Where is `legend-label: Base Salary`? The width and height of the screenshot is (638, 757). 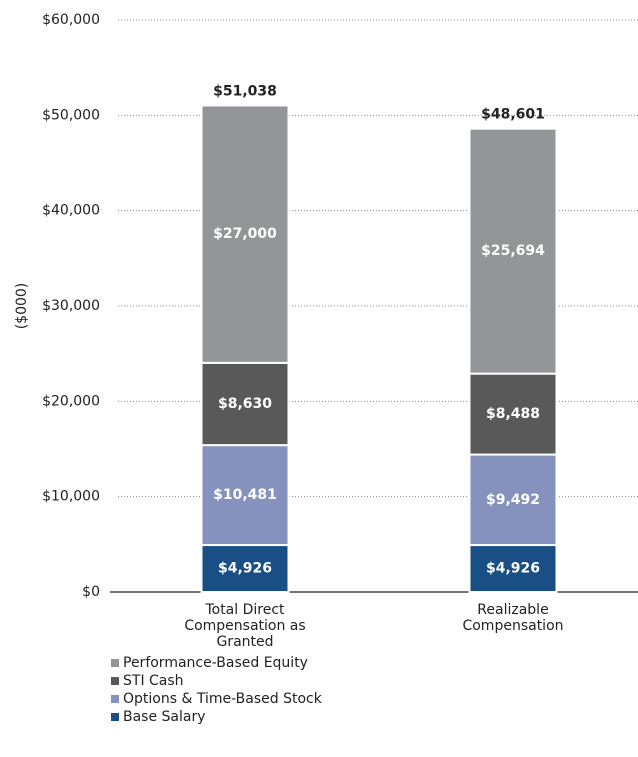
legend-label: Base Salary is located at coordinates (164, 717).